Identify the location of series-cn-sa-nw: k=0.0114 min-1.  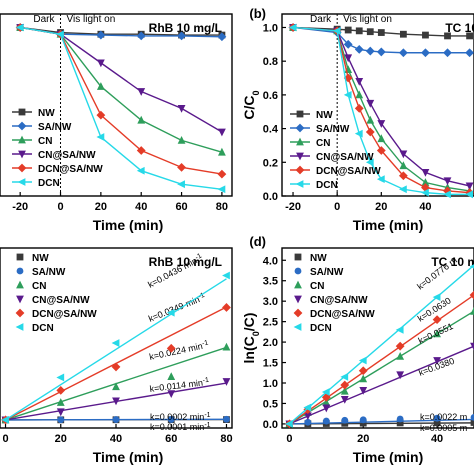
(116, 400).